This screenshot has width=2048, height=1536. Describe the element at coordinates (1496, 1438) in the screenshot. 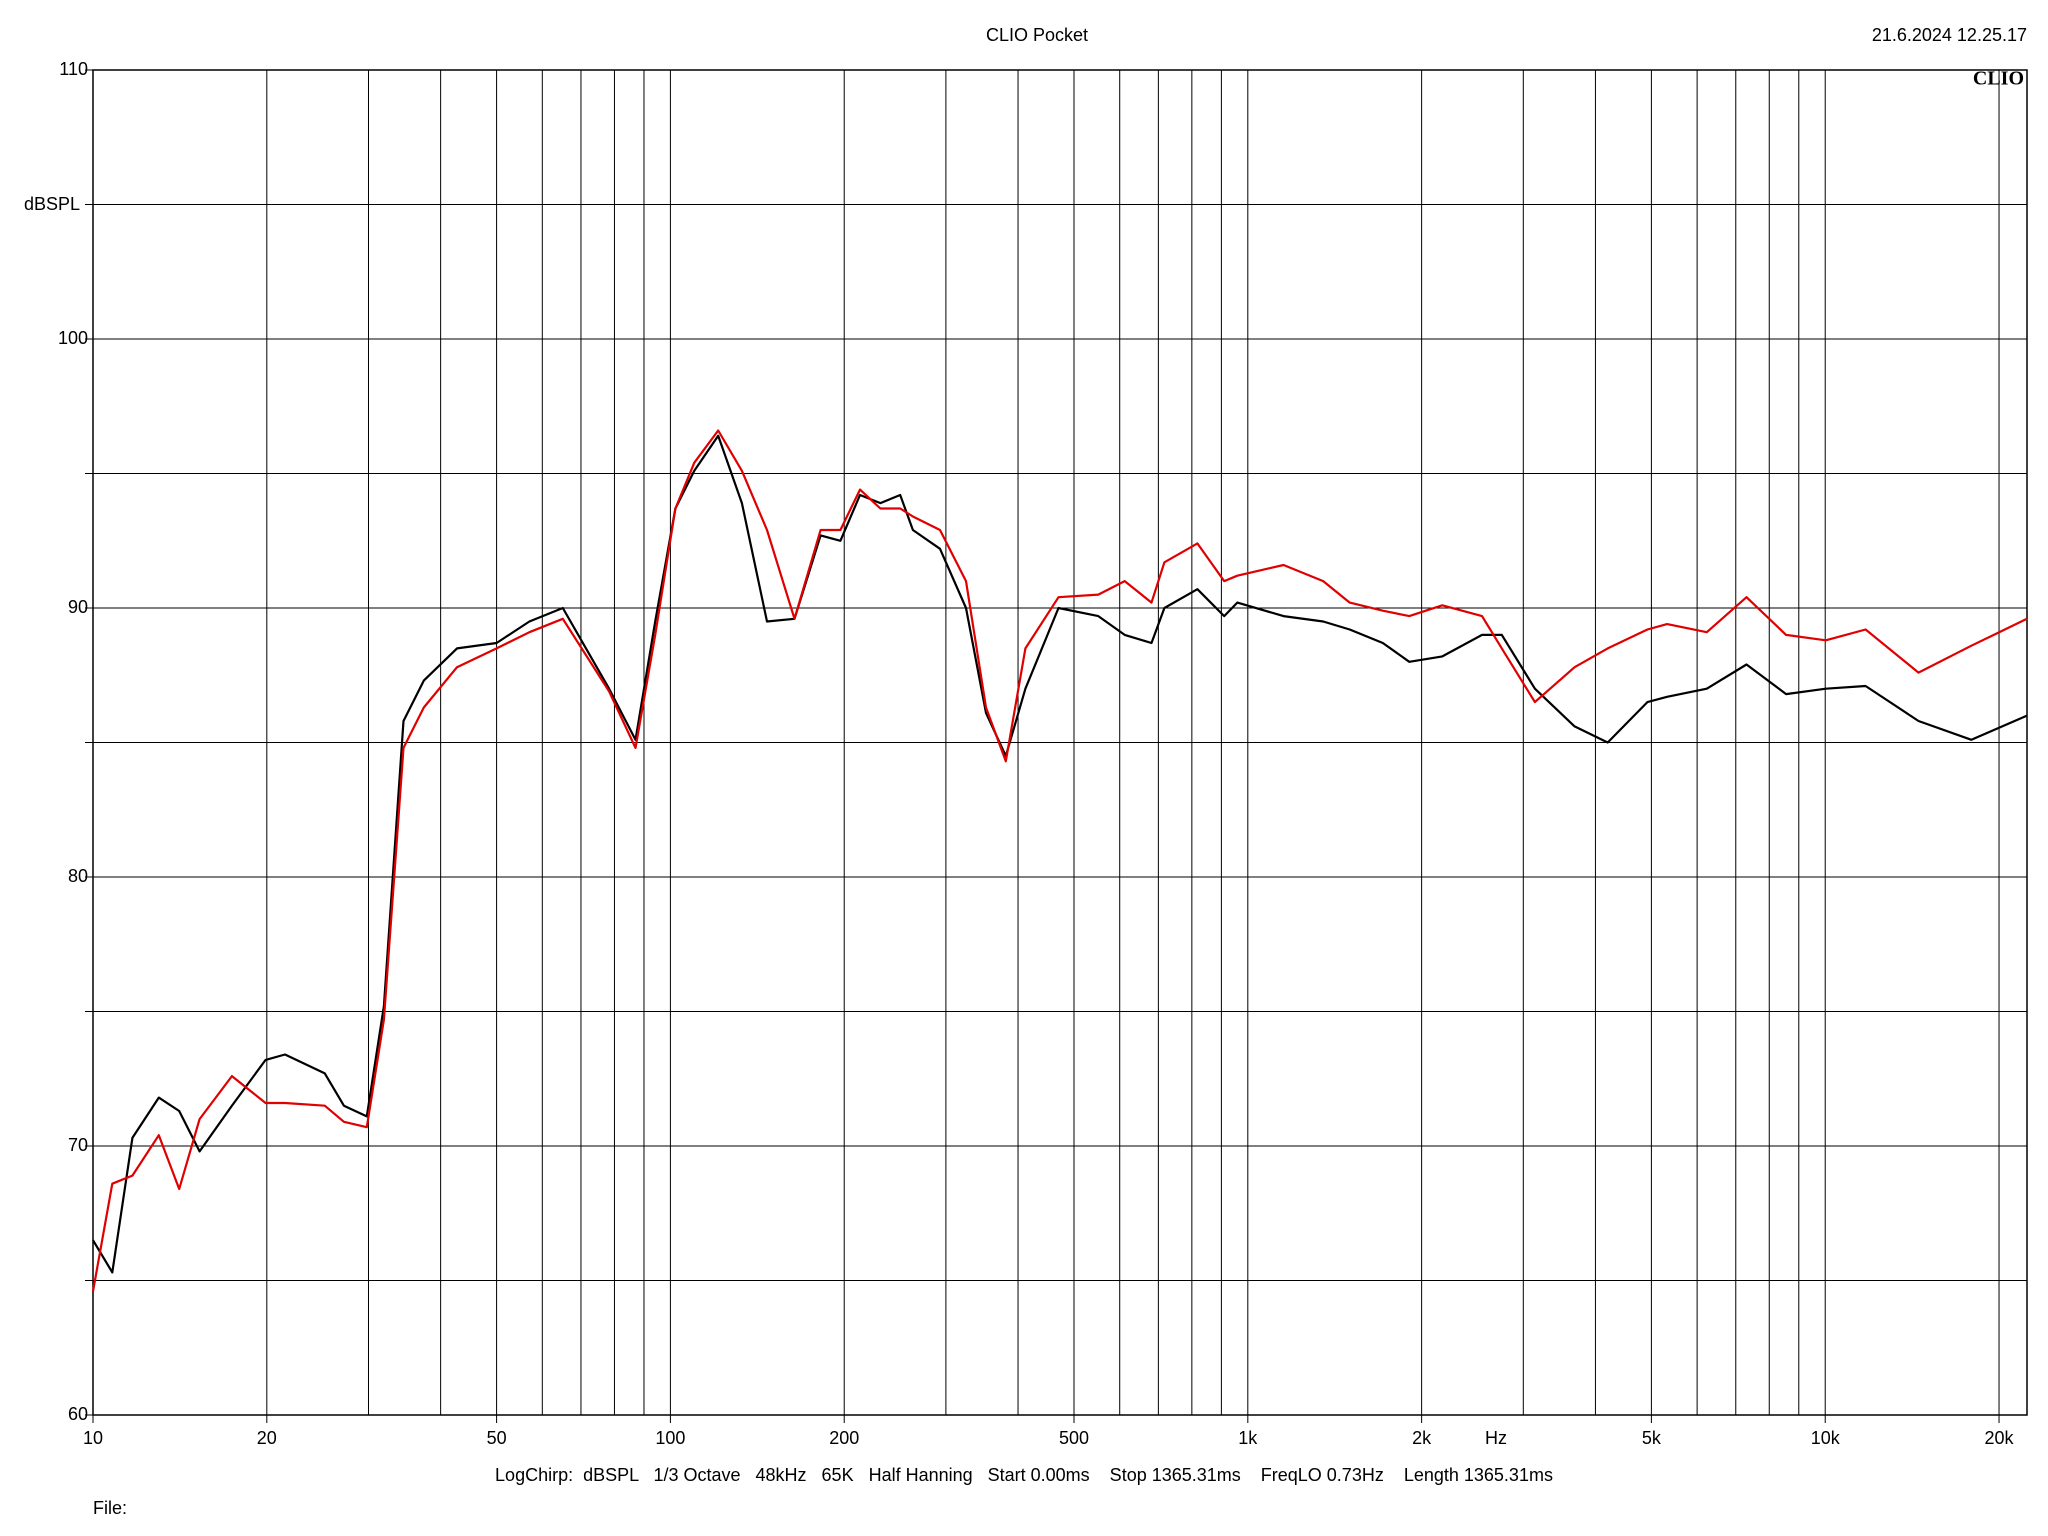

I see `x-axis-label: Hz` at that location.